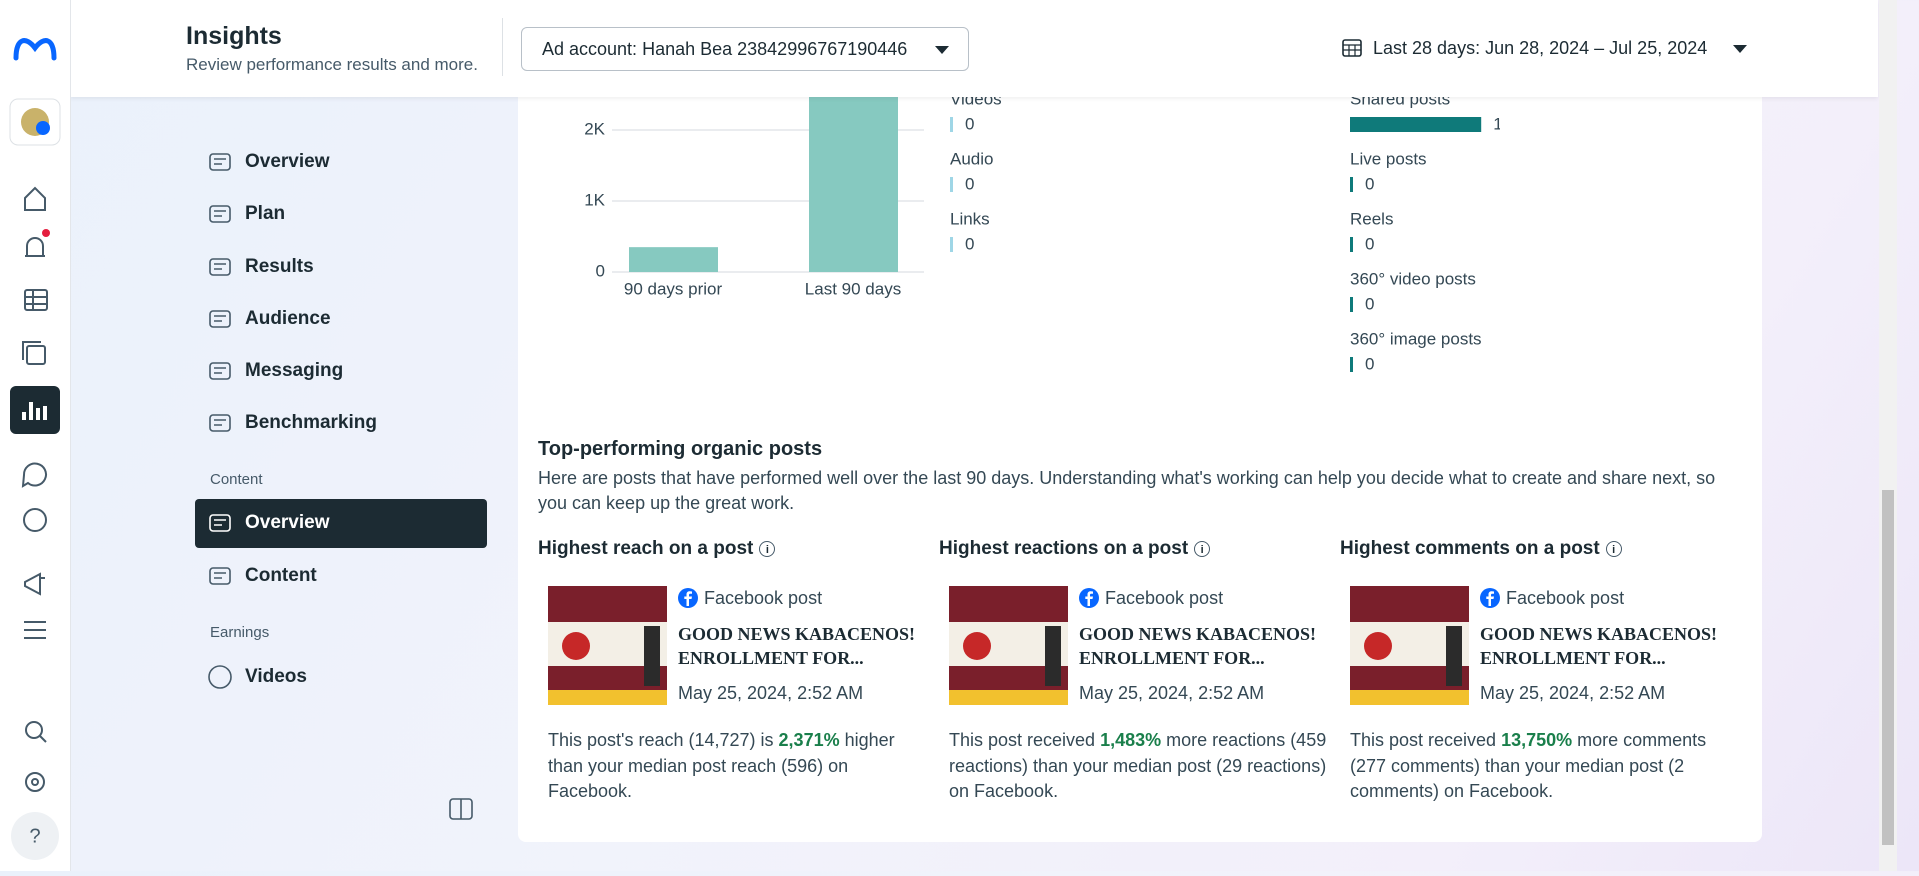  Describe the element at coordinates (1413, 278) in the screenshot. I see `count-label: 360° video posts` at that location.